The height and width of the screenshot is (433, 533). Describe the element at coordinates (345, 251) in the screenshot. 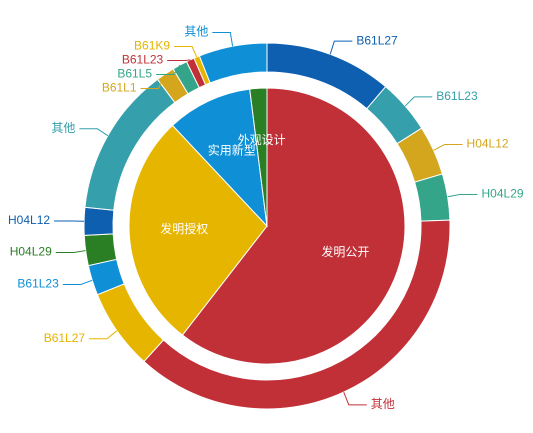

I see `inner-slice-label: 发明公开` at that location.